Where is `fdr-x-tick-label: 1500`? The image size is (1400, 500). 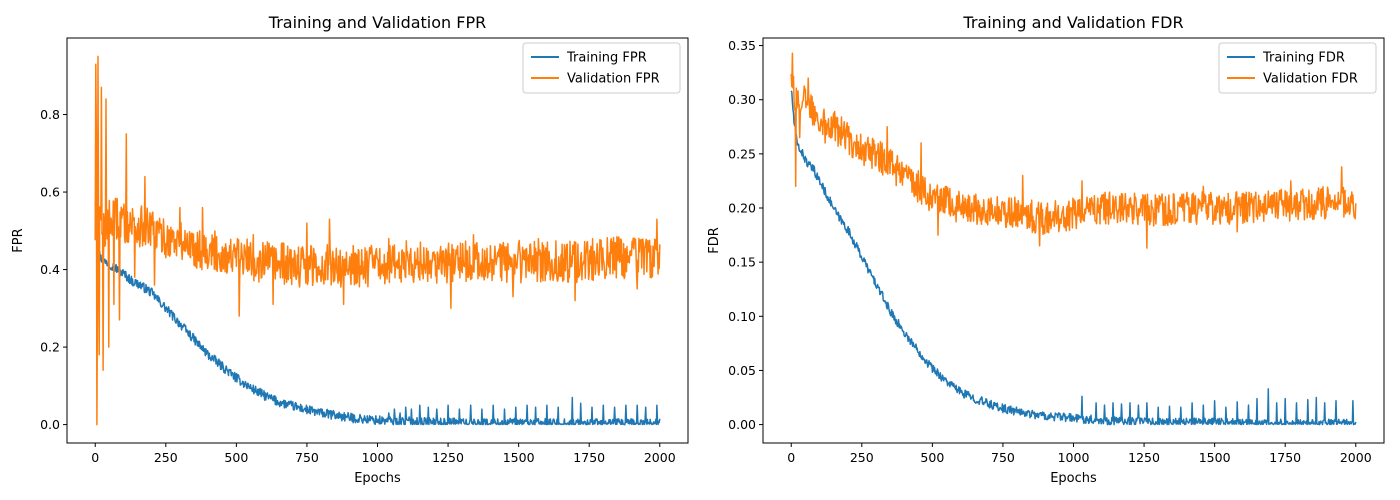 fdr-x-tick-label: 1500 is located at coordinates (1215, 457).